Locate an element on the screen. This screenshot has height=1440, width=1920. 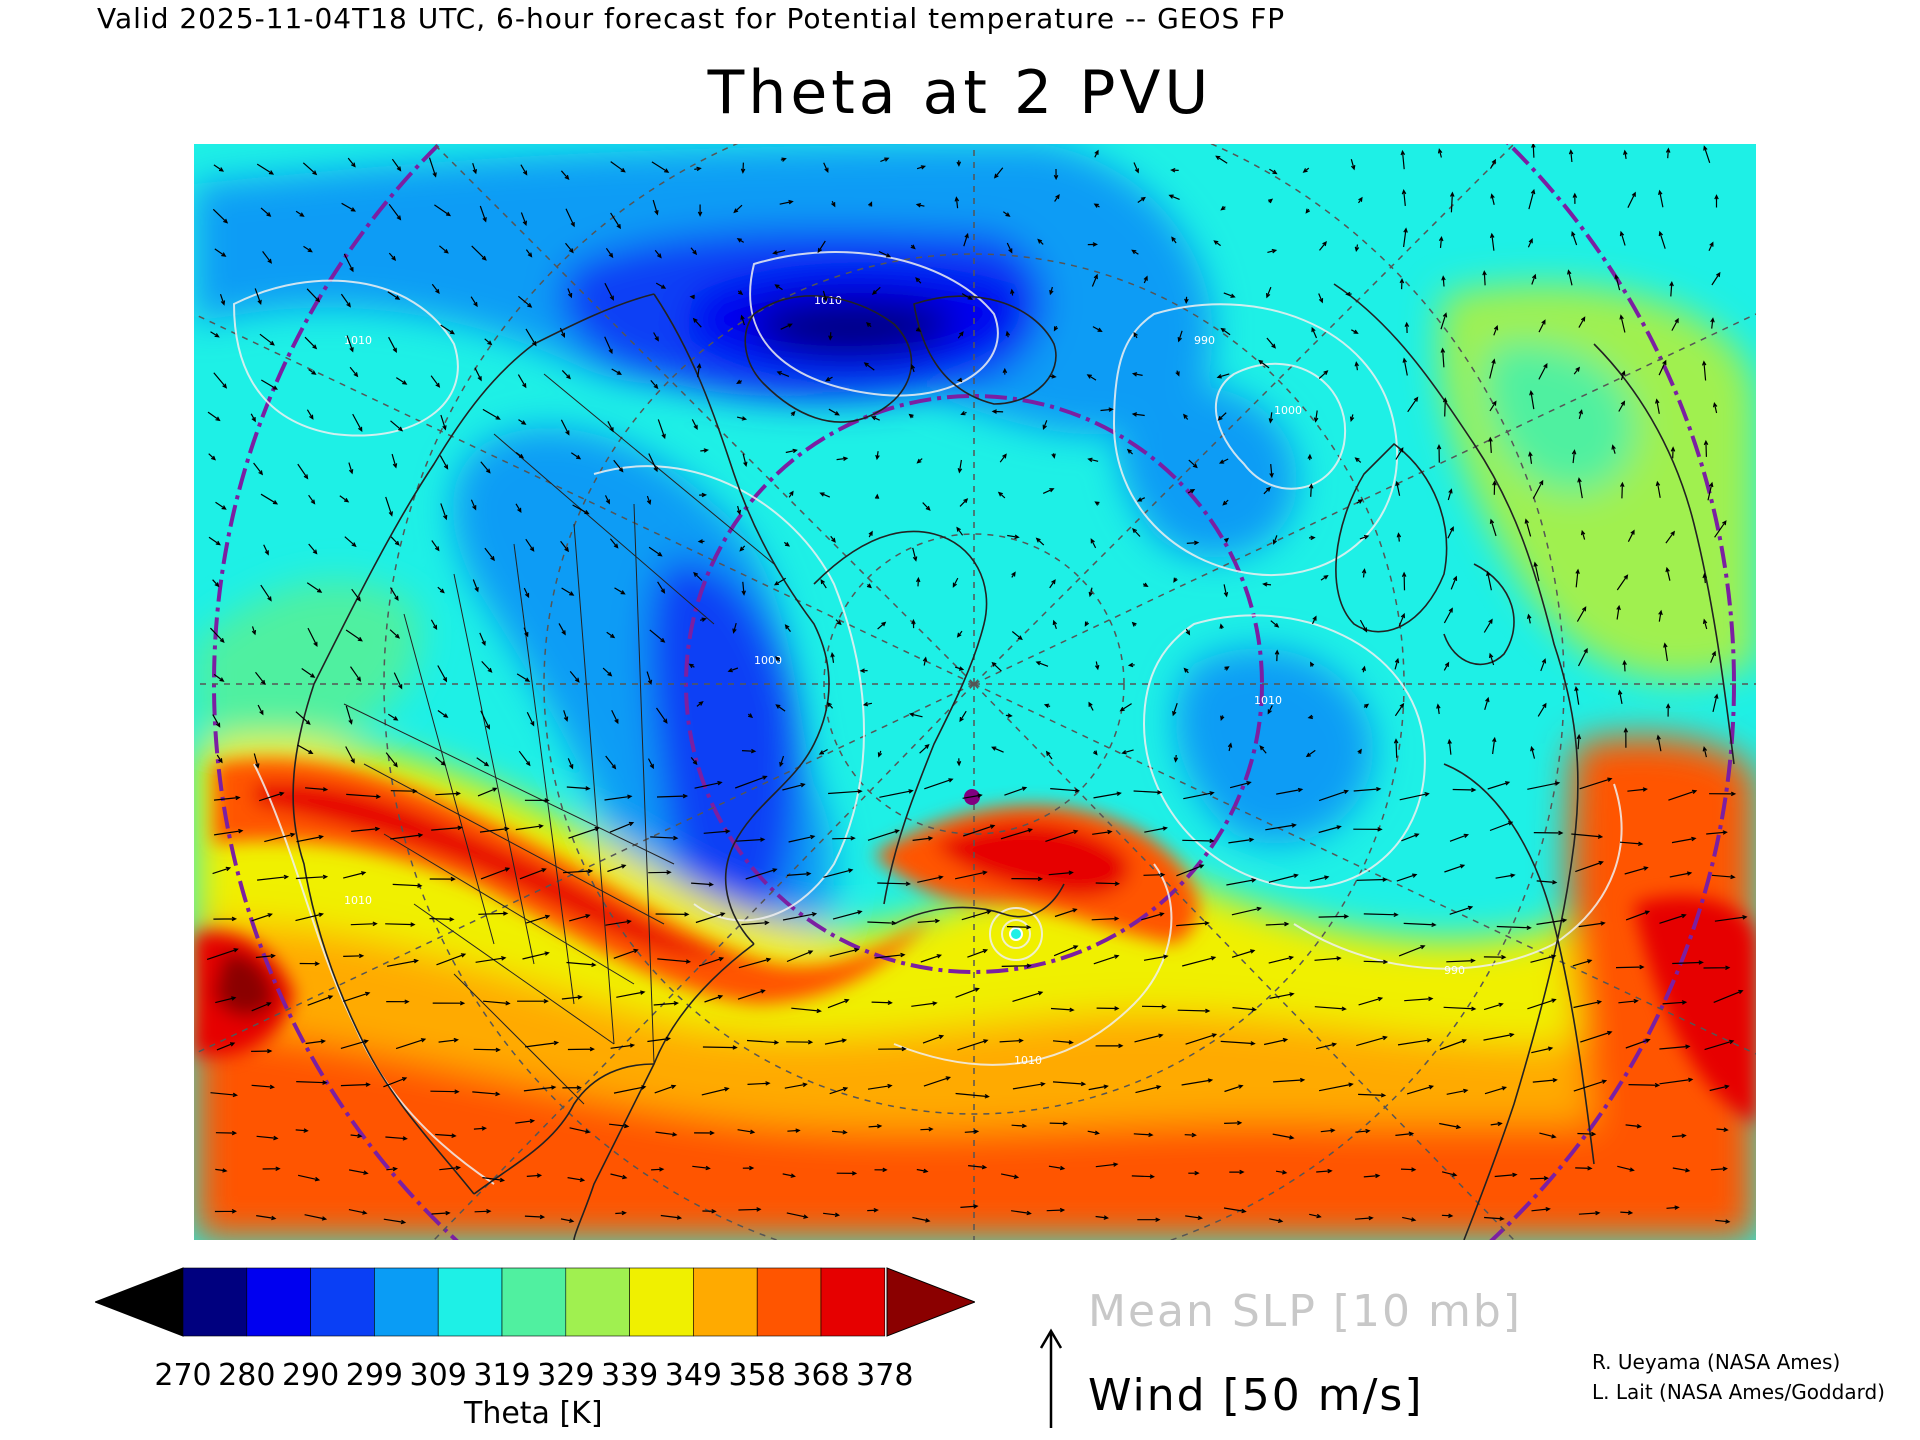
credit-line-1: R. Ueyama (NASA Ames) is located at coordinates (1716, 1362).